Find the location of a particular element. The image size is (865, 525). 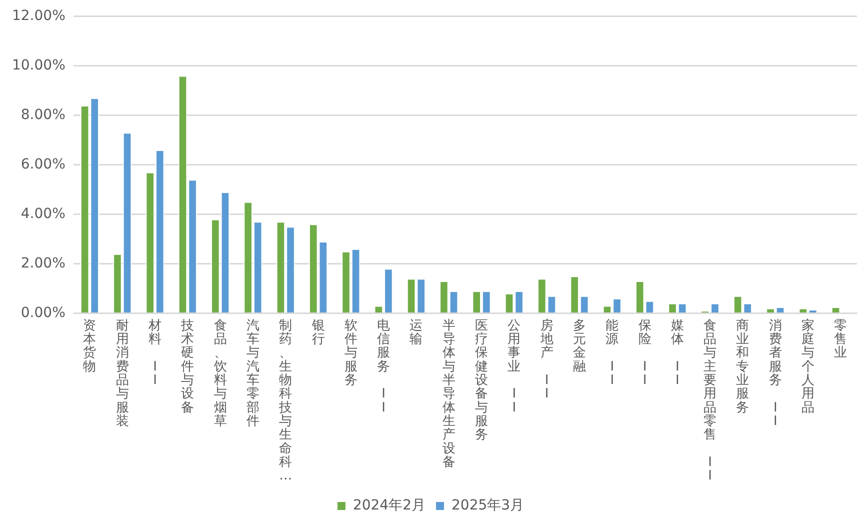

legend-label: 2024年2月 is located at coordinates (389, 506).